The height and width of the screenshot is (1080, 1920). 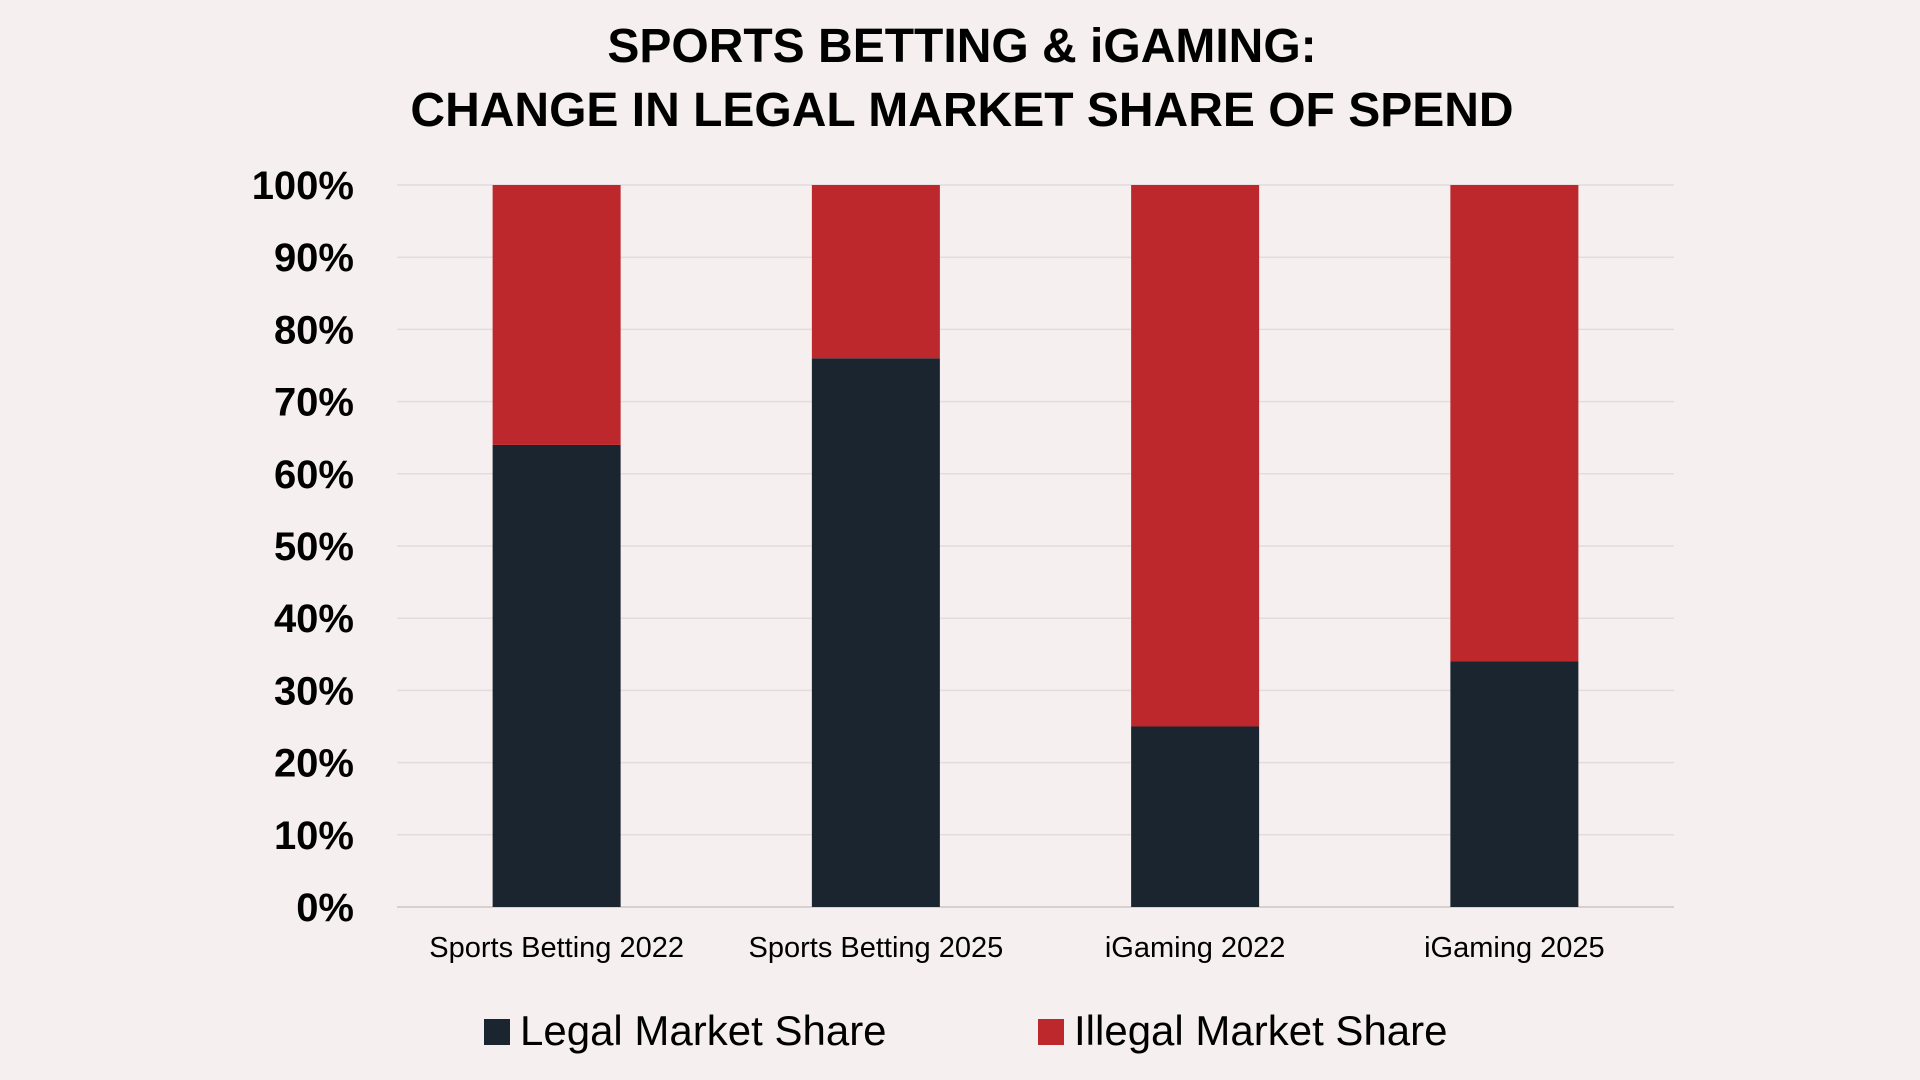 What do you see at coordinates (303, 186) in the screenshot?
I see `y-tick-label-100: 100%` at bounding box center [303, 186].